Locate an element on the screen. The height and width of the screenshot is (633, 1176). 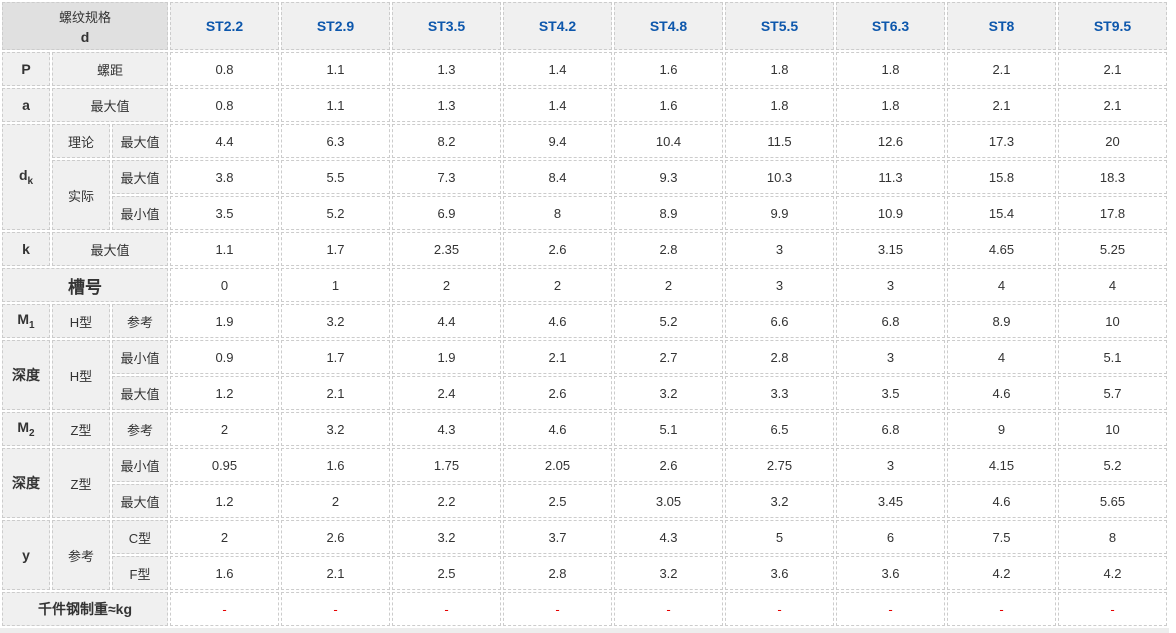
value-cell: 6 is located at coordinates (890, 537).